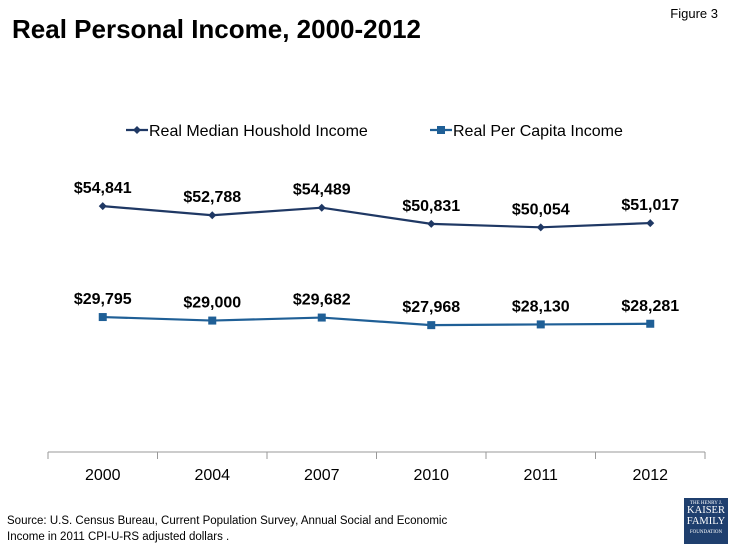 The width and height of the screenshot is (735, 551). Describe the element at coordinates (650, 205) in the screenshot. I see `data-label: $51,017` at that location.